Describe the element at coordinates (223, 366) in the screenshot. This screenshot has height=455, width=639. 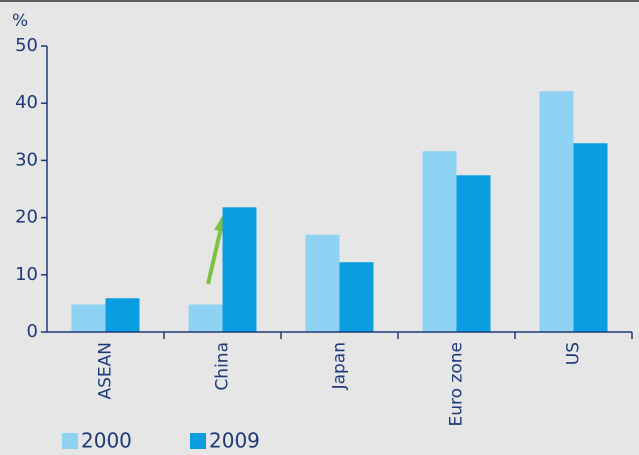
I see `x-tick-label: China` at that location.